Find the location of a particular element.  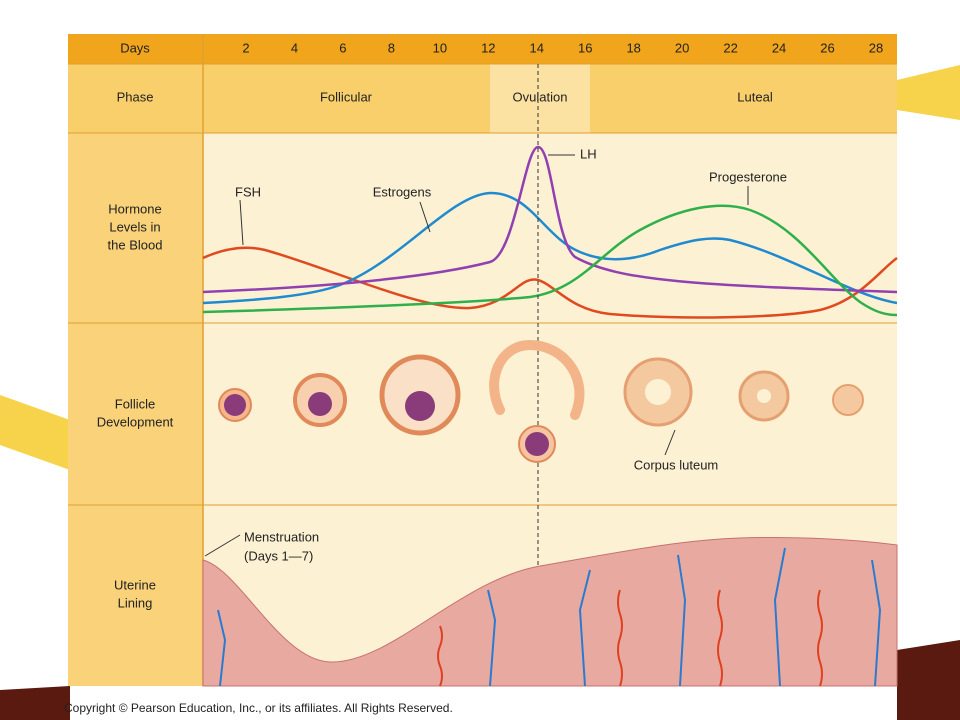

hormone-label: Estrogens is located at coordinates (402, 191).